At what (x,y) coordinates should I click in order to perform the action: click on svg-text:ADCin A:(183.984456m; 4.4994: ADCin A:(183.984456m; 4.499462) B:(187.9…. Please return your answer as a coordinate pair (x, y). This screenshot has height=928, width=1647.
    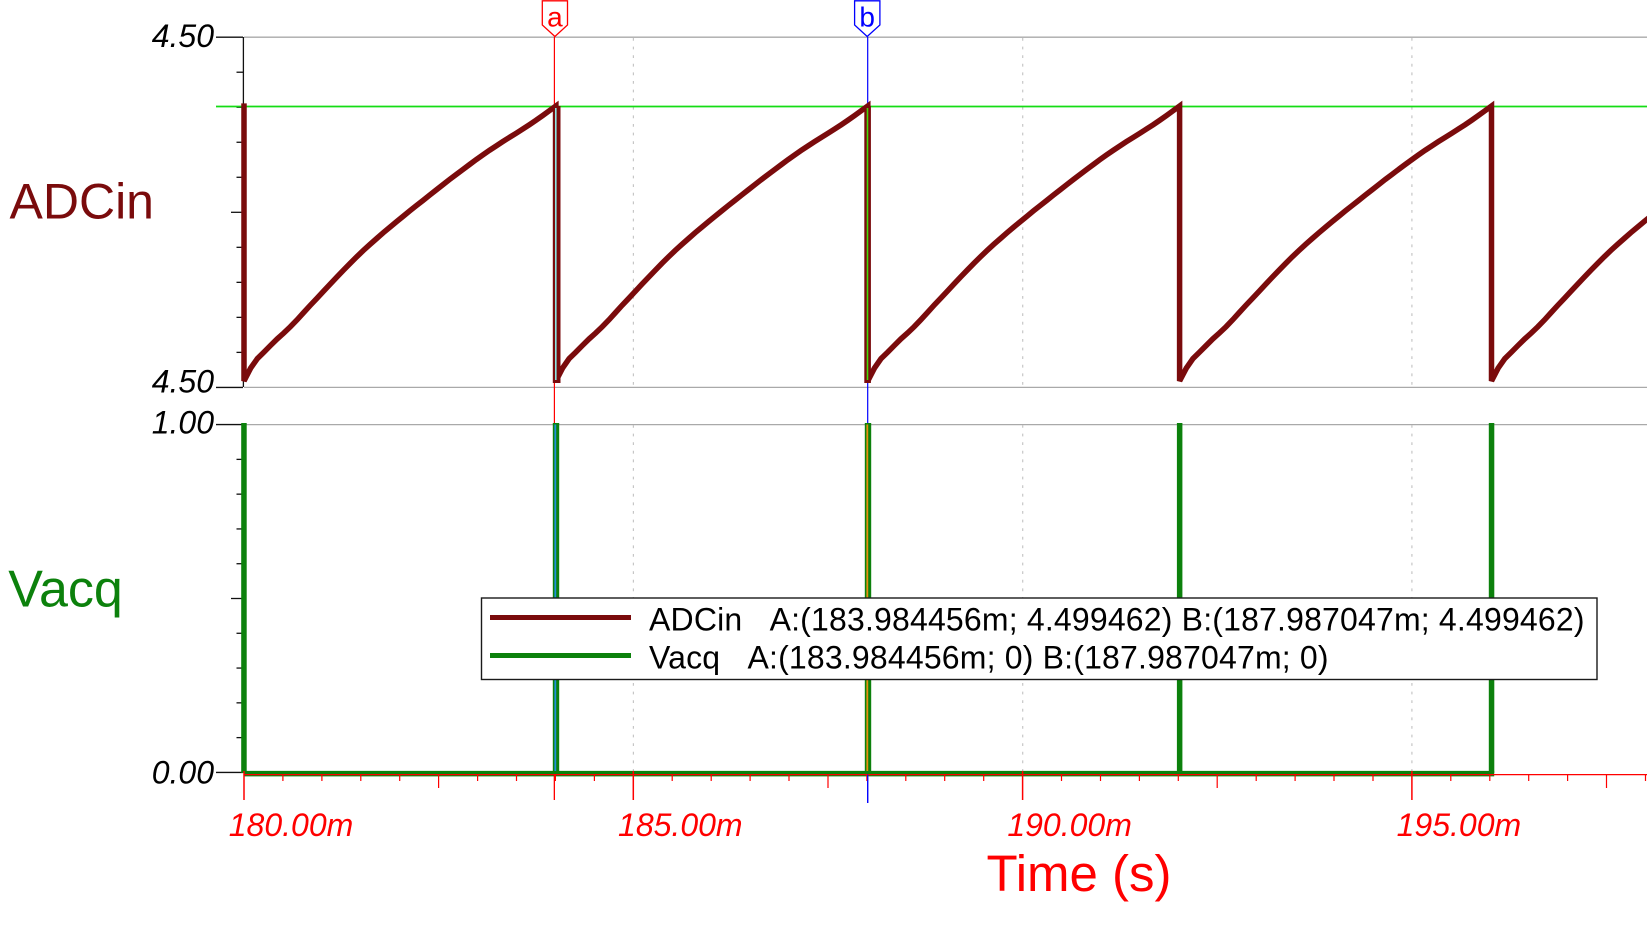
    Looking at the image, I should click on (1117, 620).